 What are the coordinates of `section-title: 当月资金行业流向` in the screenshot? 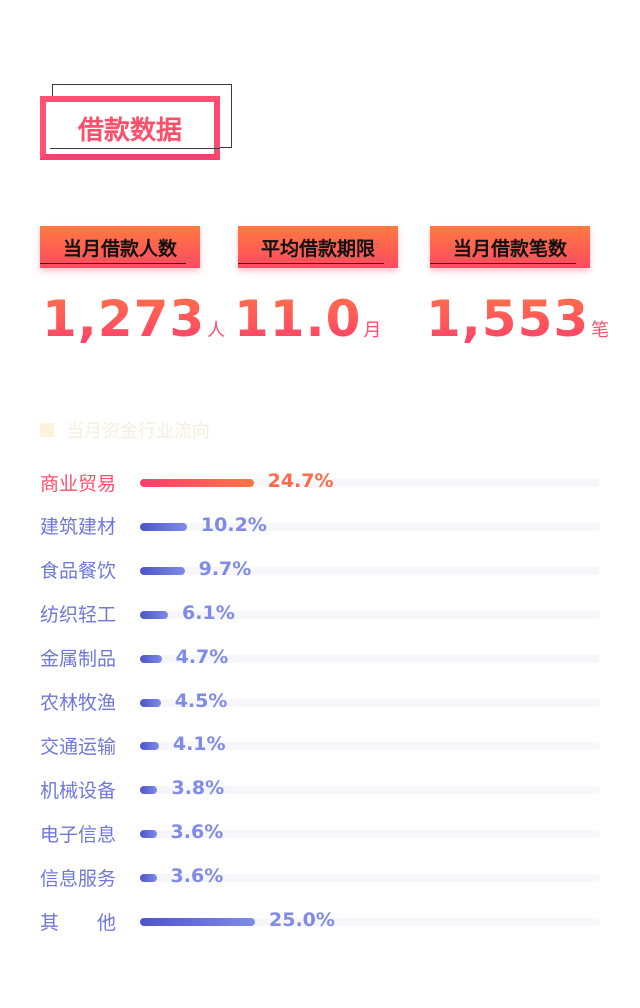 It's located at (138, 430).